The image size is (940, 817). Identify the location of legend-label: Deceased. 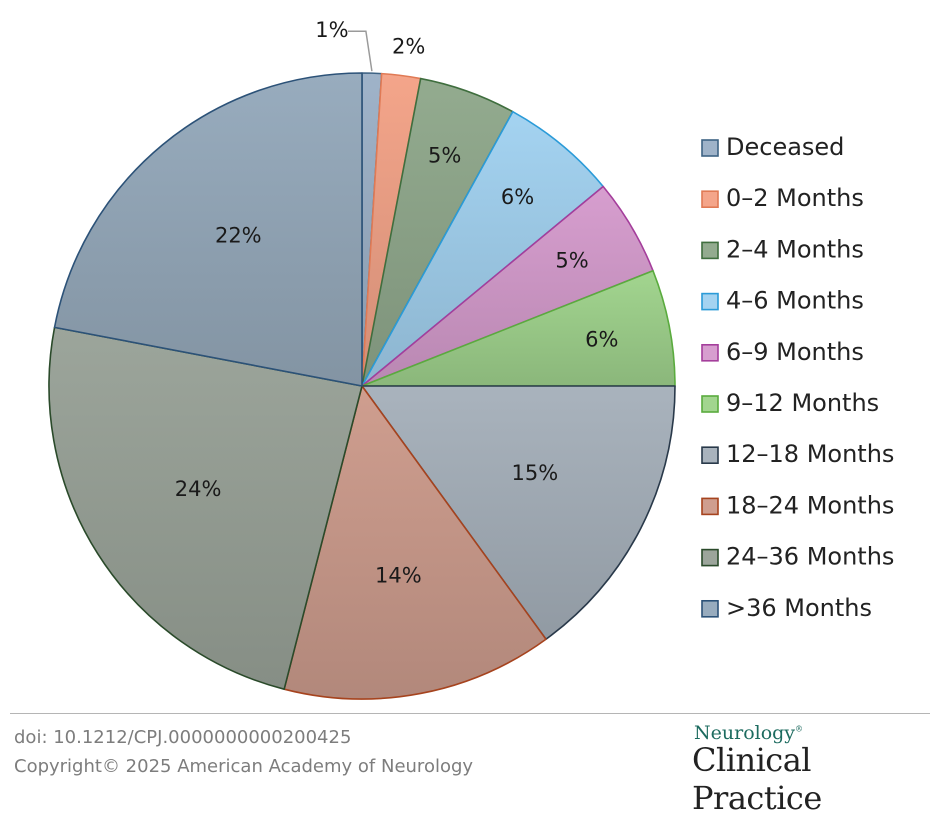
(785, 147).